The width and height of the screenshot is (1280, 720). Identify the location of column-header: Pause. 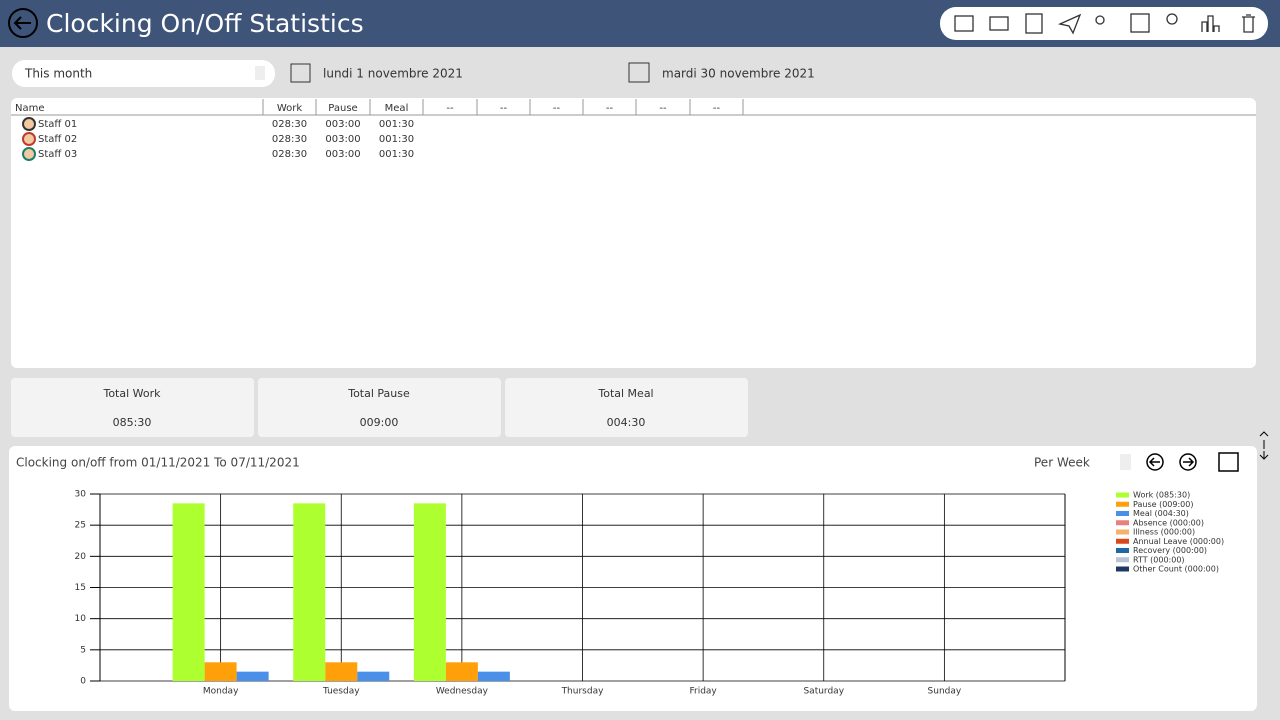
(342, 108).